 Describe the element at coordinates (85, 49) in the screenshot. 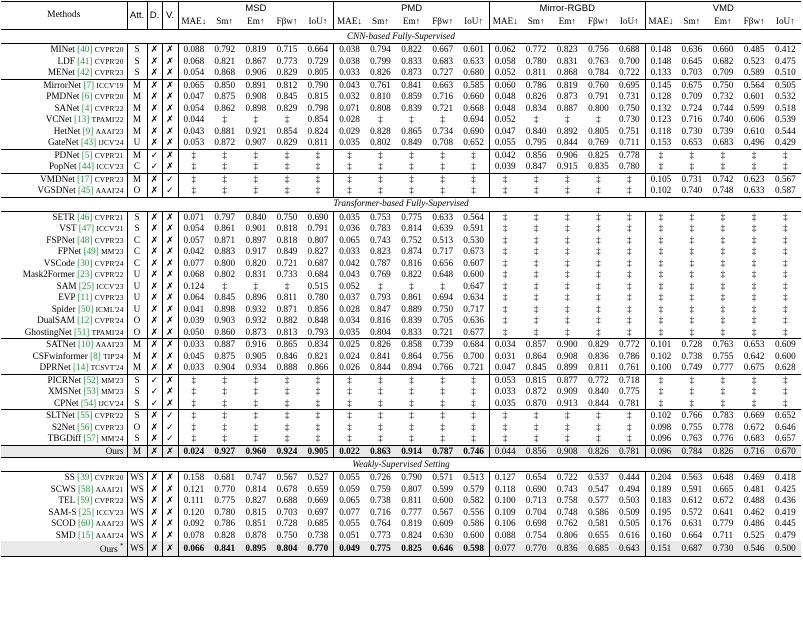

I see `method-citation-link: [40]` at that location.